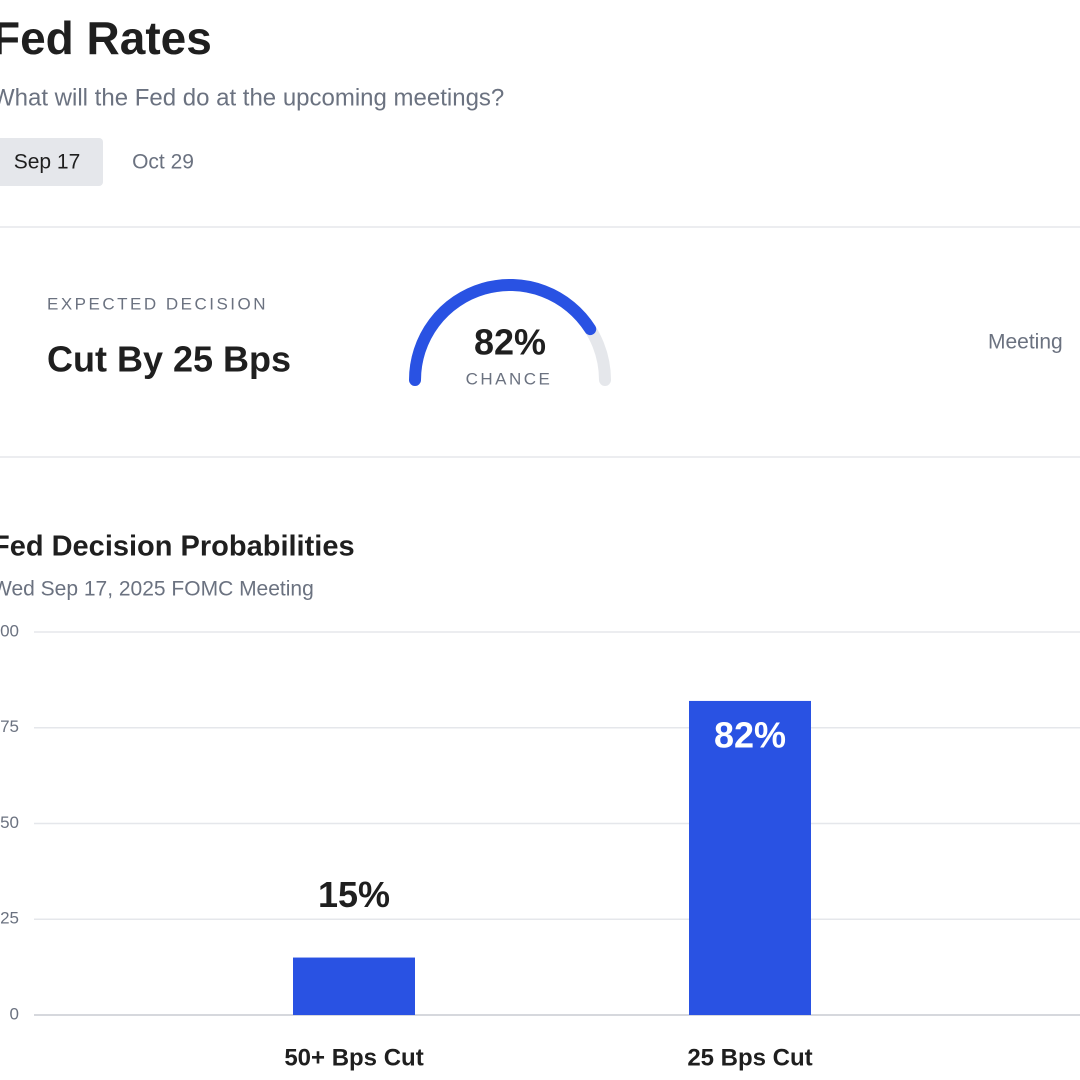  What do you see at coordinates (157, 303) in the screenshot?
I see `summary-label: EXPECTED DECISION` at bounding box center [157, 303].